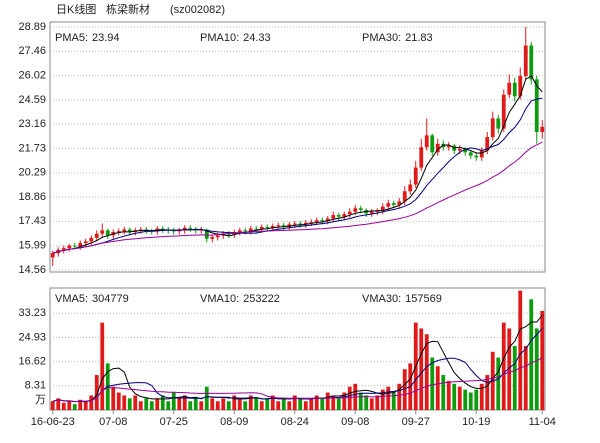 The height and width of the screenshot is (443, 600). Describe the element at coordinates (416, 422) in the screenshot. I see `x-tick-label: 09-27` at that location.